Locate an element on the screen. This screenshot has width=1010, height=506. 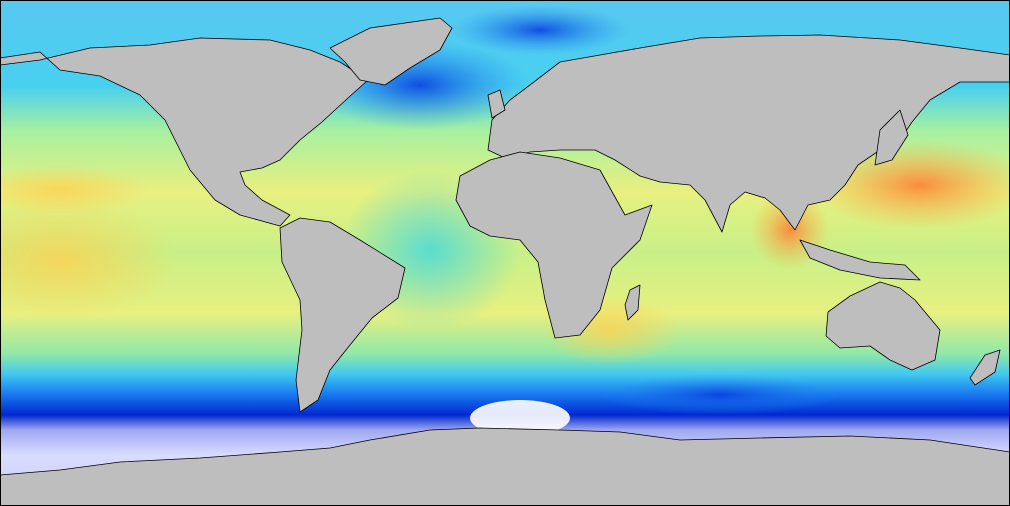
madagascar is located at coordinates (632, 302).